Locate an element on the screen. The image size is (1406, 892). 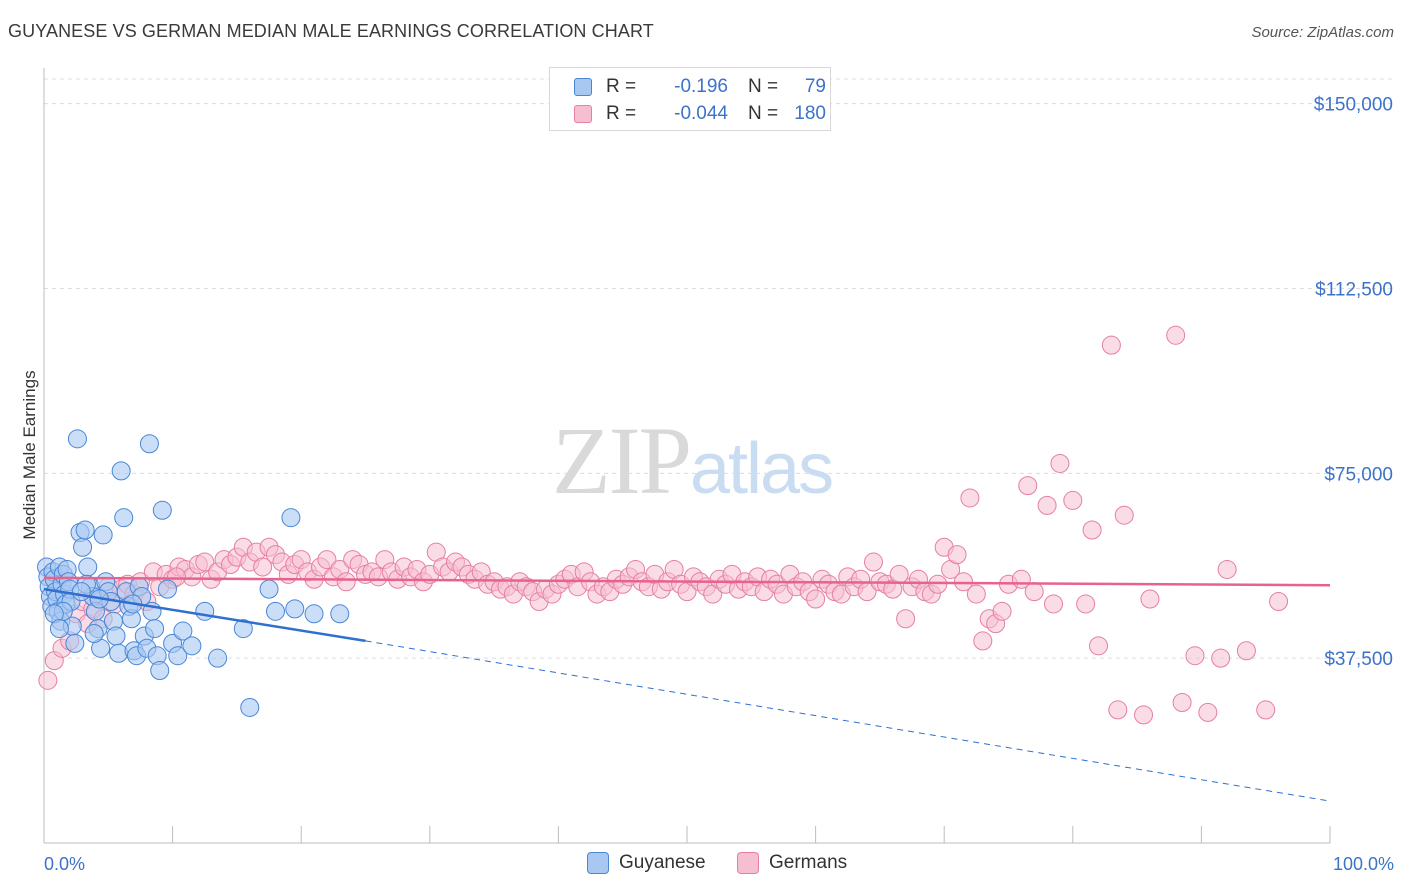
guyanese-swatch is located at coordinates (583, 87).